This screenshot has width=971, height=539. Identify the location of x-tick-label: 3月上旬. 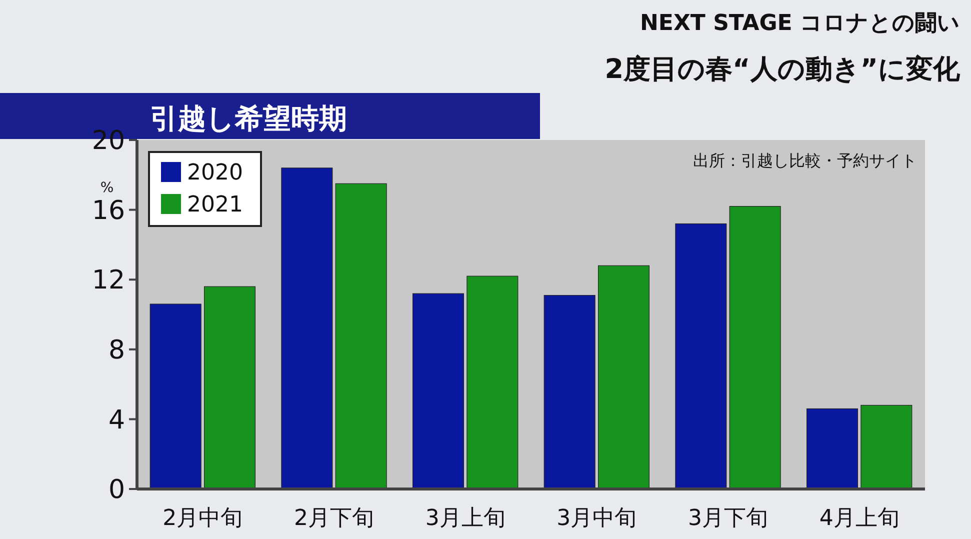
(465, 518).